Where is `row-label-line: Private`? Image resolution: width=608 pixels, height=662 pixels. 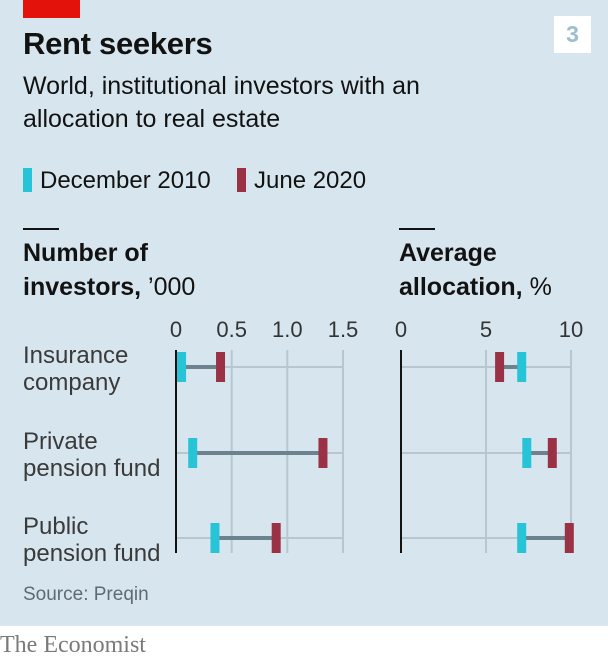 row-label-line: Private is located at coordinates (60, 441).